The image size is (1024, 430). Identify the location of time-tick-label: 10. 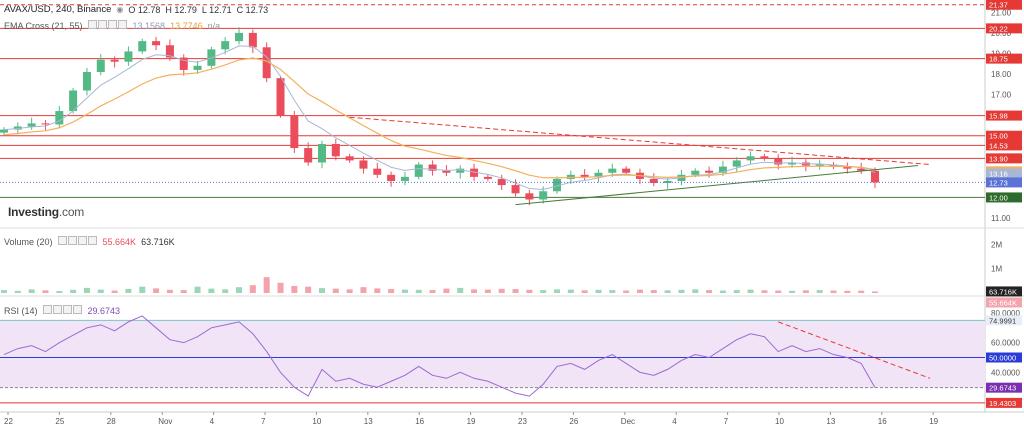
(316, 421).